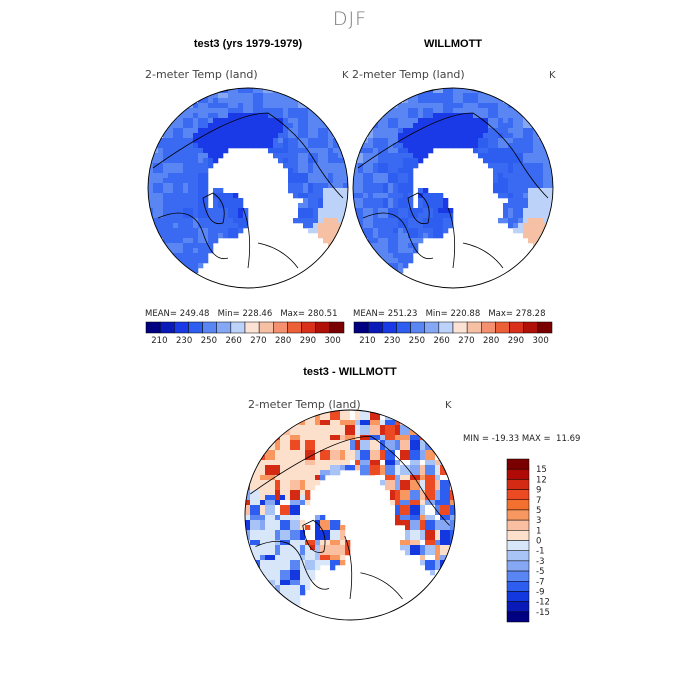 The image size is (700, 700). Describe the element at coordinates (241, 314) in the screenshot. I see `panel1-stats: MEAN= 249.48 Min= 228.46 Max= 280.51` at that location.